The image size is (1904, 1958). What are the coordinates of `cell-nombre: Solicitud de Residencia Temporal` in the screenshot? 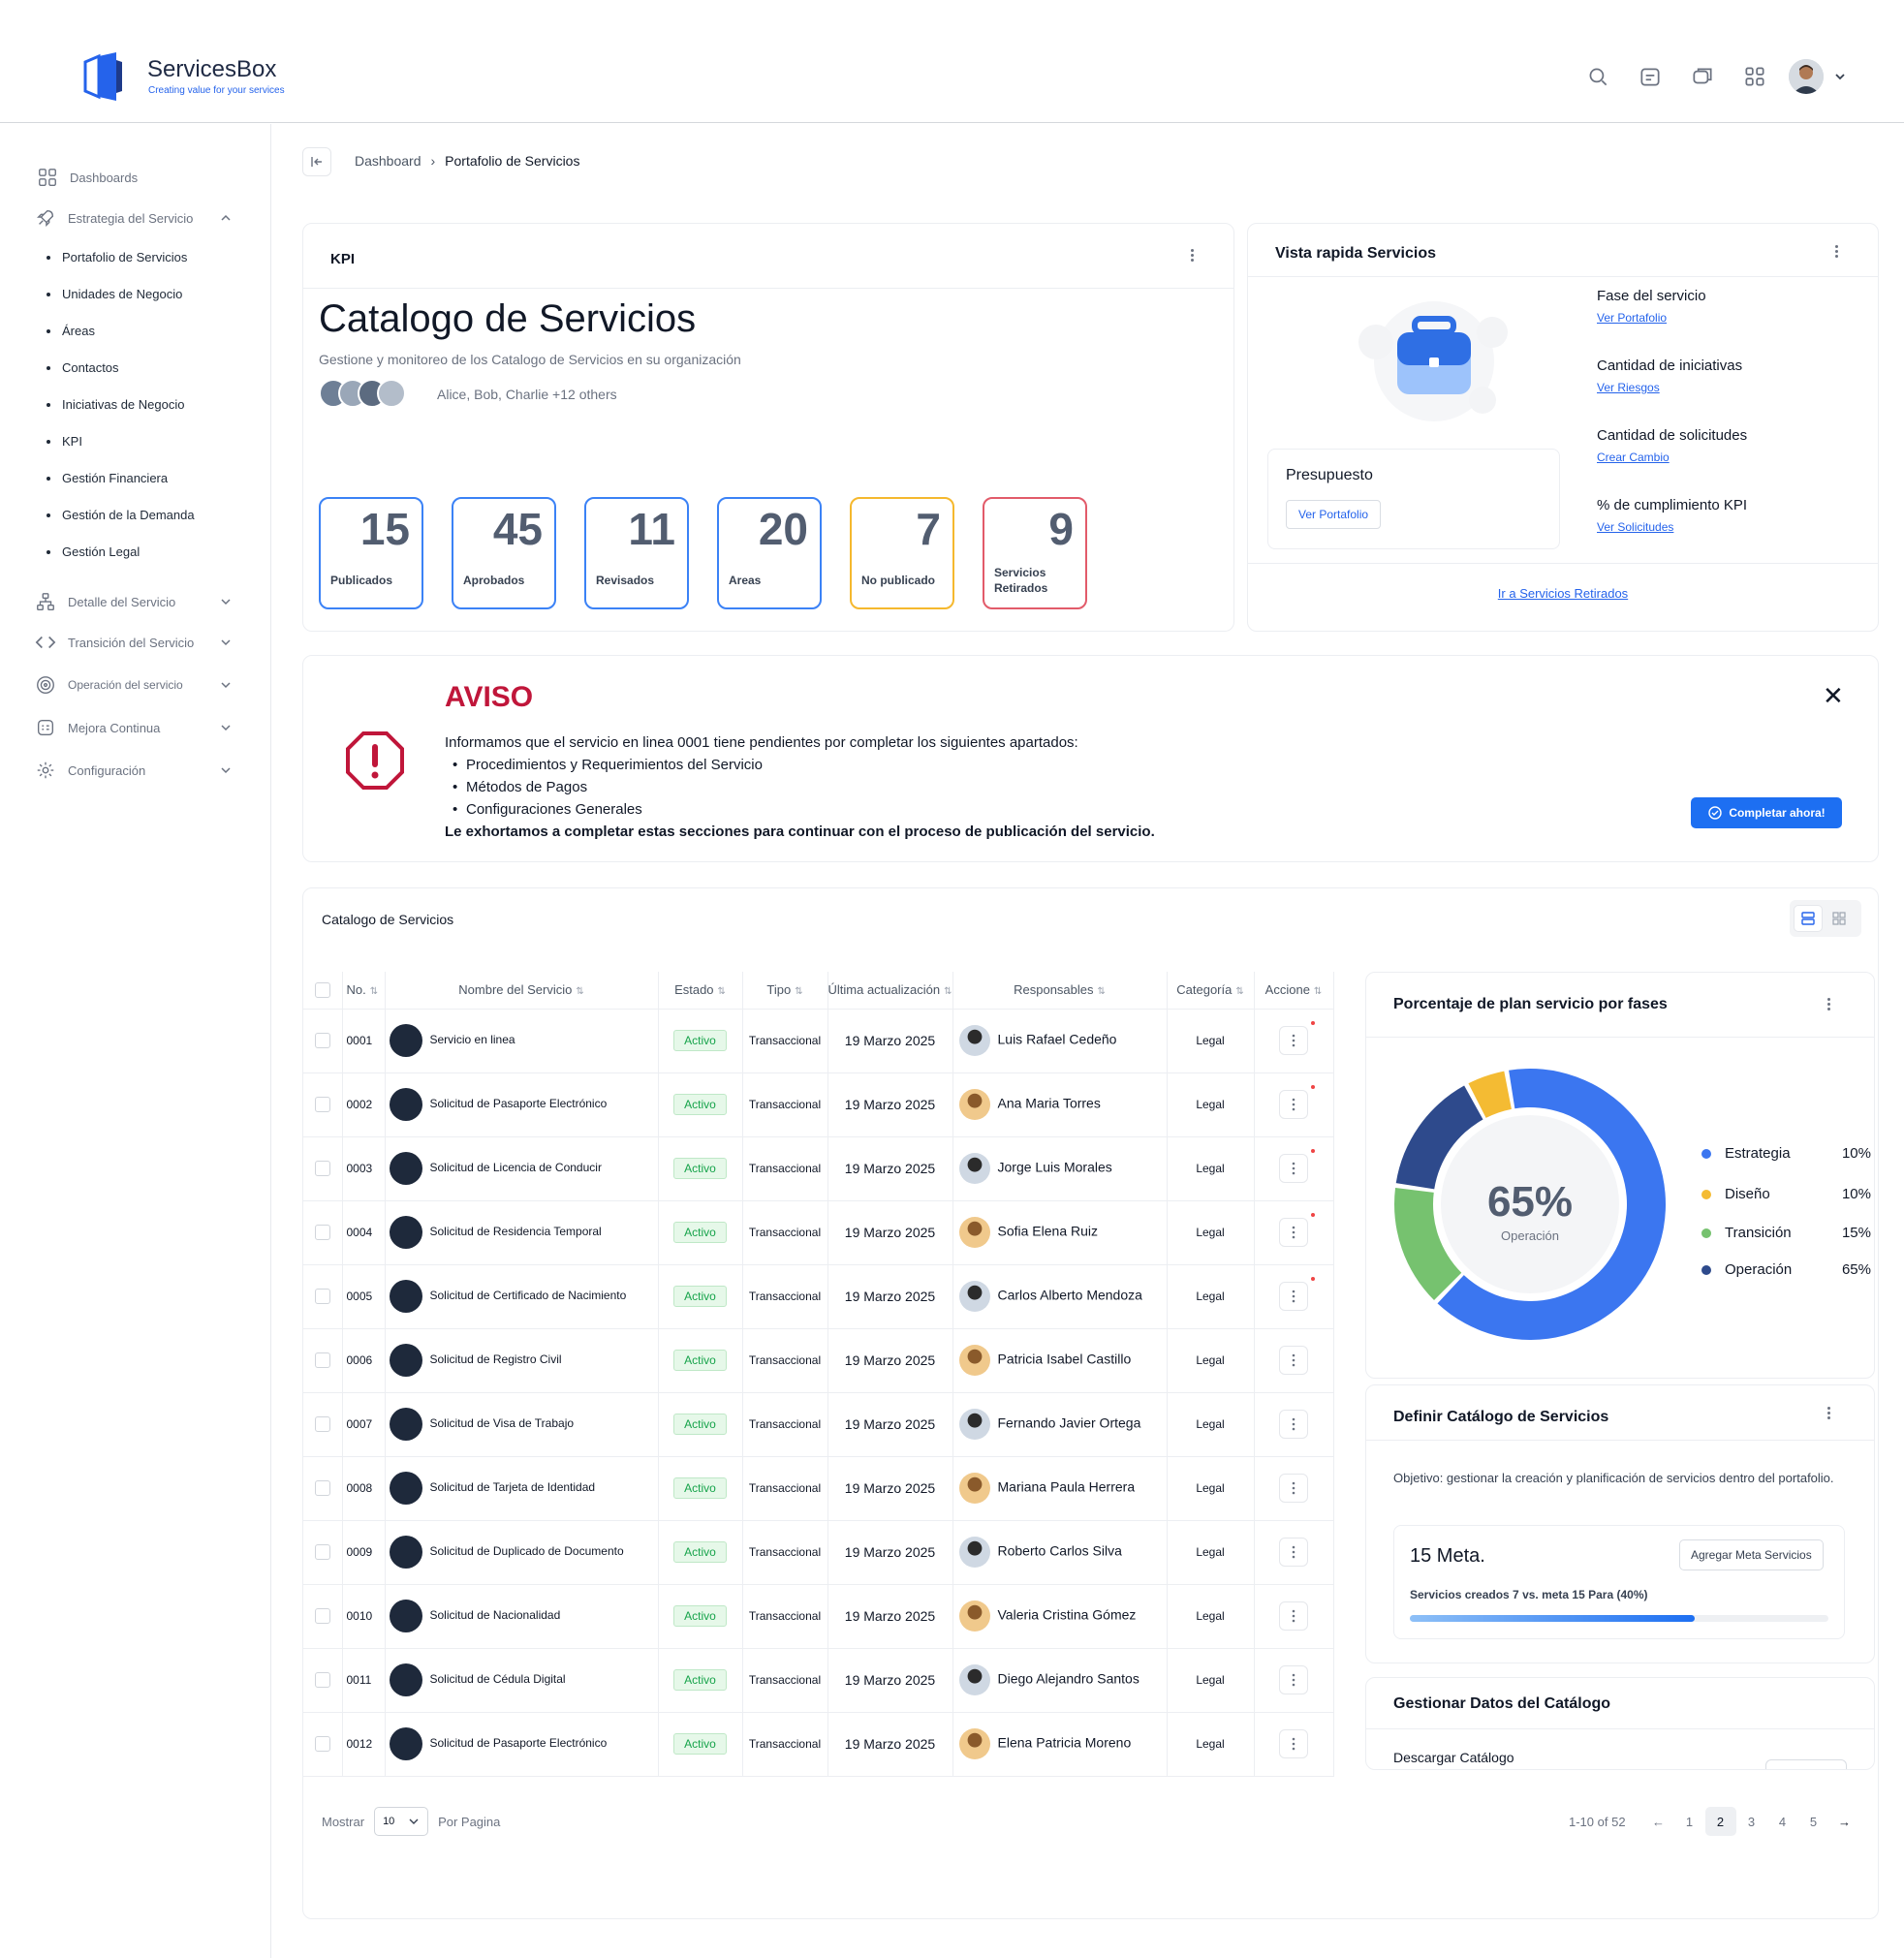 It's located at (522, 1232).